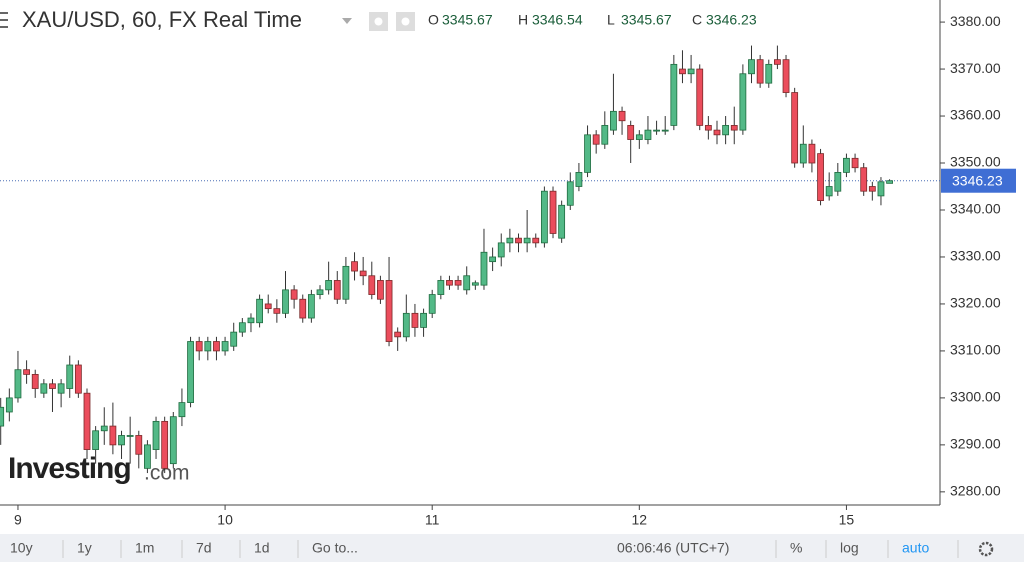  Describe the element at coordinates (512, 548) in the screenshot. I see `toolbar` at that location.